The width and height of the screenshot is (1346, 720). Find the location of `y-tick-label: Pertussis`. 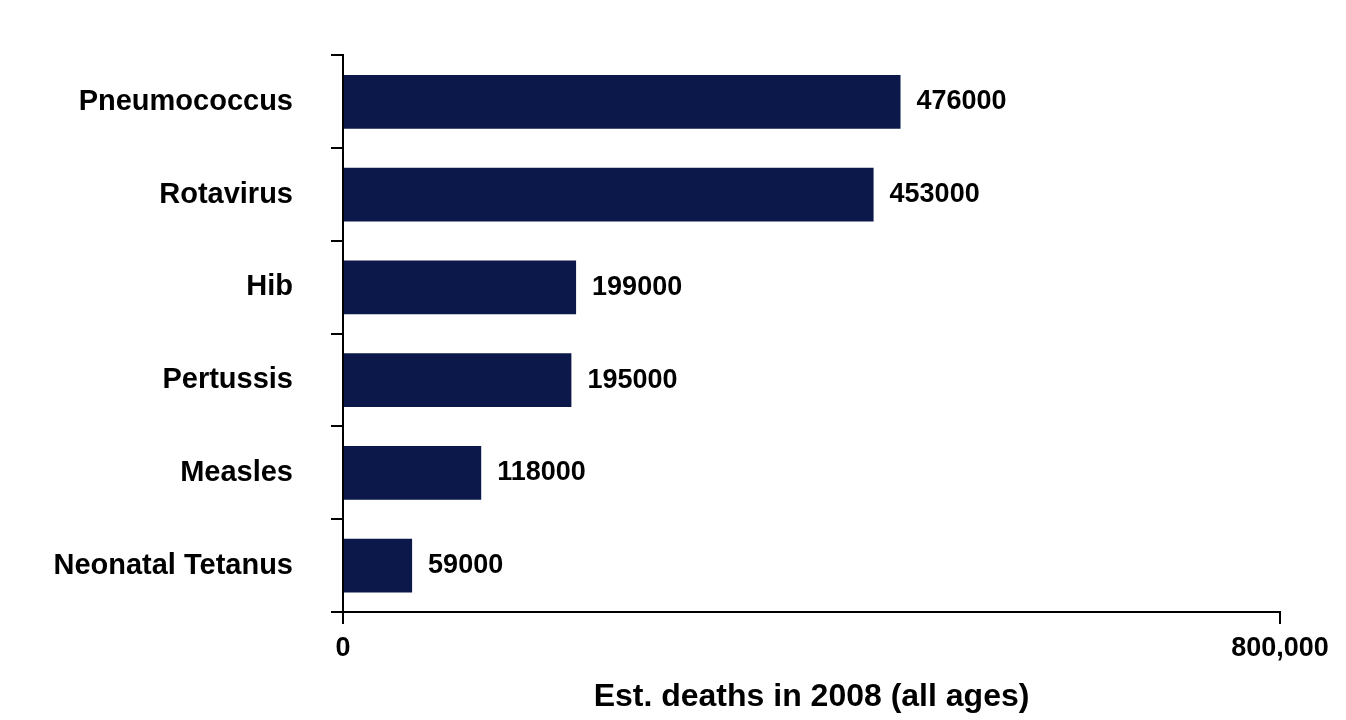

y-tick-label: Pertussis is located at coordinates (227, 378).